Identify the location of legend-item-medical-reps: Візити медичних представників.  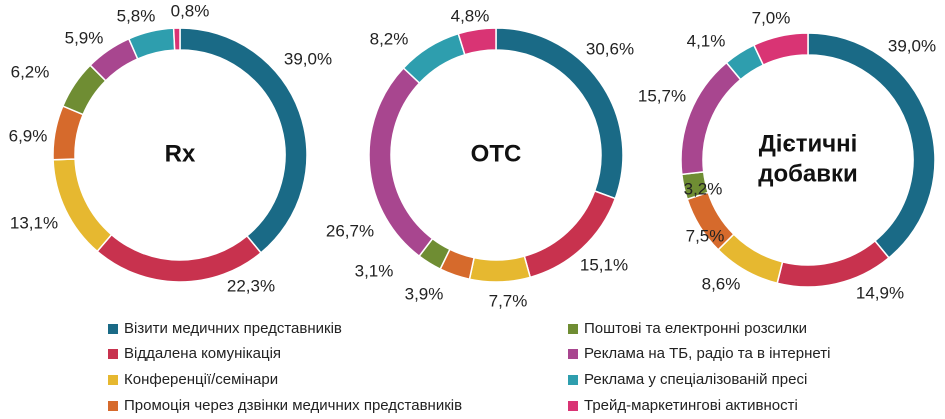
(225, 328).